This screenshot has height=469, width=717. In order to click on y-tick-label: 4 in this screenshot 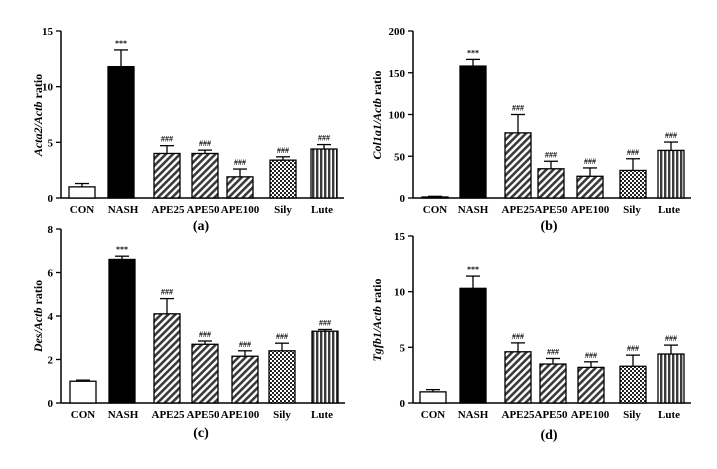, I will do `click(51, 317)`.